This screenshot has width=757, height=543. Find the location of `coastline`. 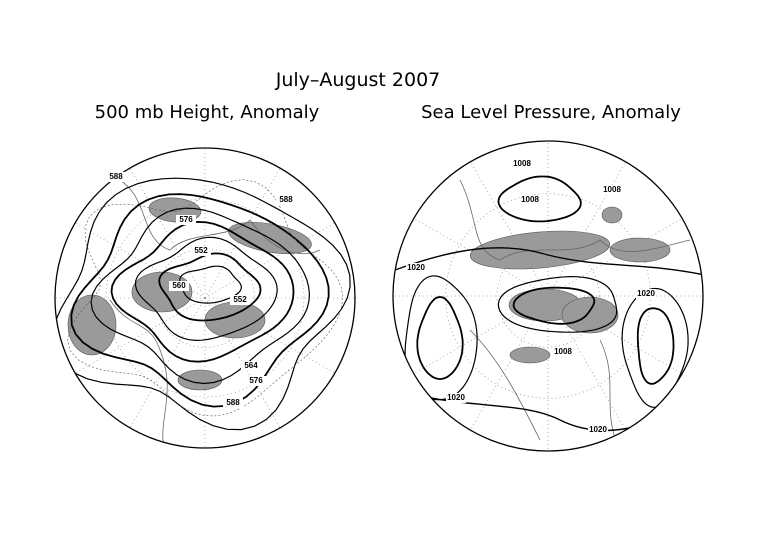

coastline is located at coordinates (215, 313).